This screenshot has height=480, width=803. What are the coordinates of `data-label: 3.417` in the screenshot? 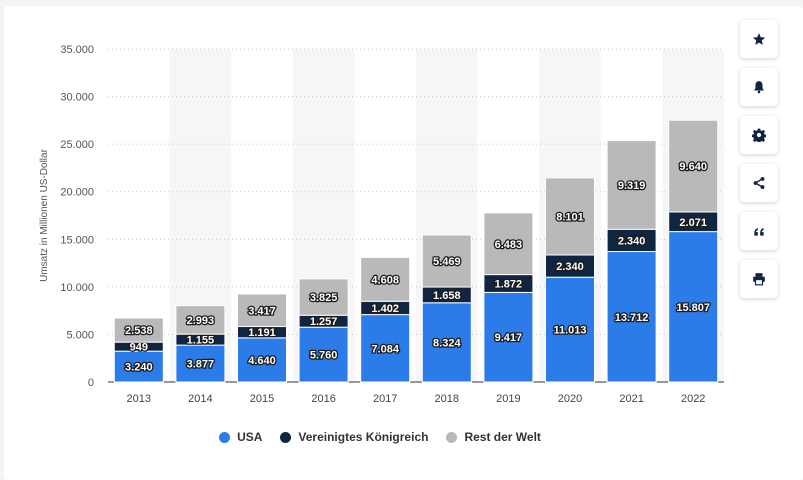 It's located at (262, 311).